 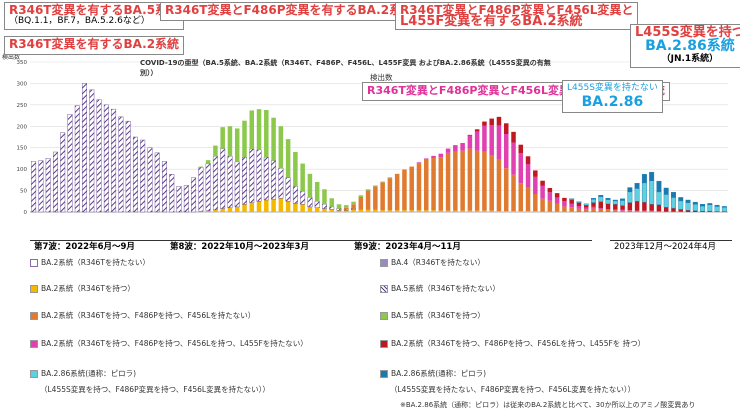 I want to click on wave-9: 第9波：2023年4月～11月, so click(x=471, y=247).